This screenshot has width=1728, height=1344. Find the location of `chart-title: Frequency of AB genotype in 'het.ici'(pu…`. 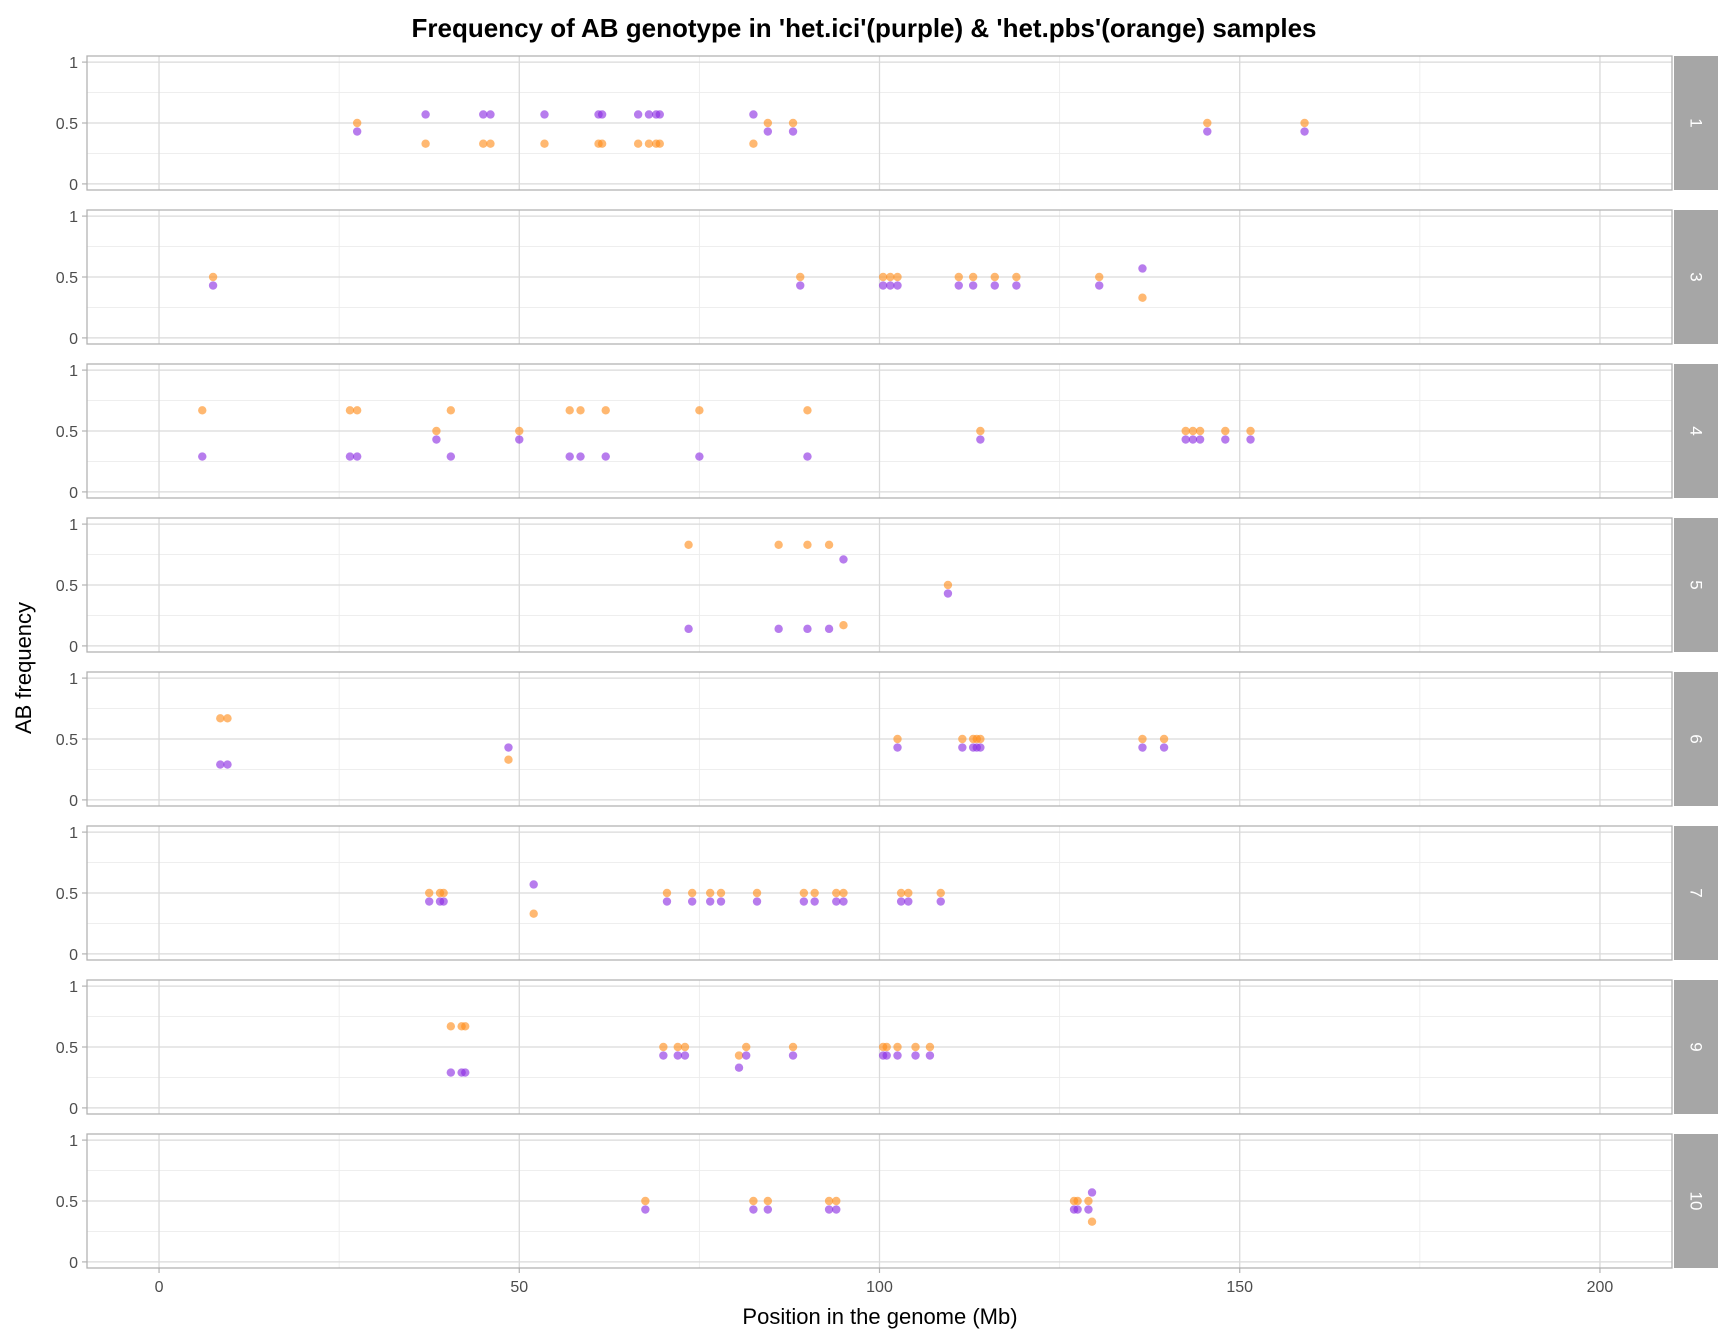

chart-title: Frequency of AB genotype in 'het.ici'(pu… is located at coordinates (864, 28).